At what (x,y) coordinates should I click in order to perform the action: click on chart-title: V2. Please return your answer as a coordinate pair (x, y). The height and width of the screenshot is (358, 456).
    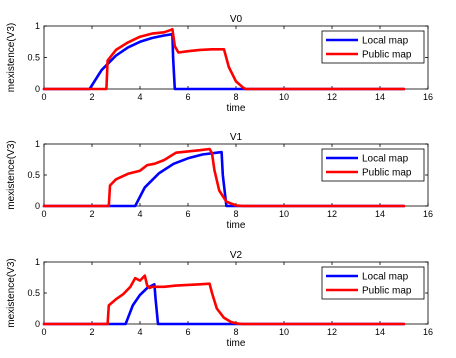
    Looking at the image, I should click on (236, 255).